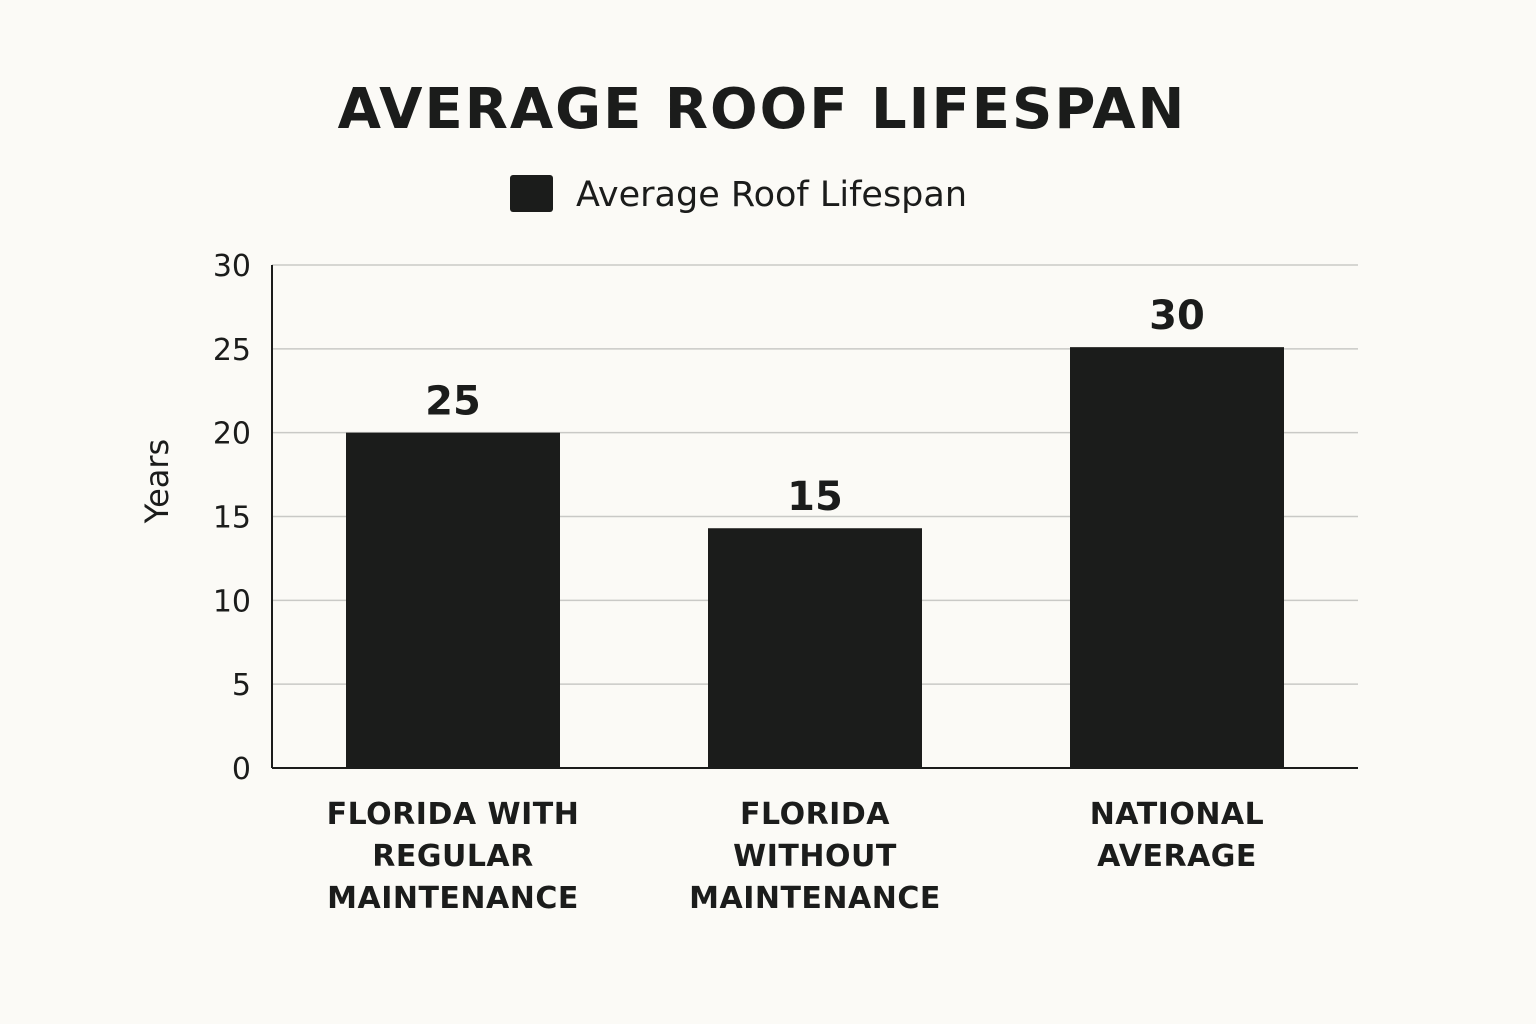  Describe the element at coordinates (815, 814) in the screenshot. I see `x-category-label: FLORIDA` at that location.